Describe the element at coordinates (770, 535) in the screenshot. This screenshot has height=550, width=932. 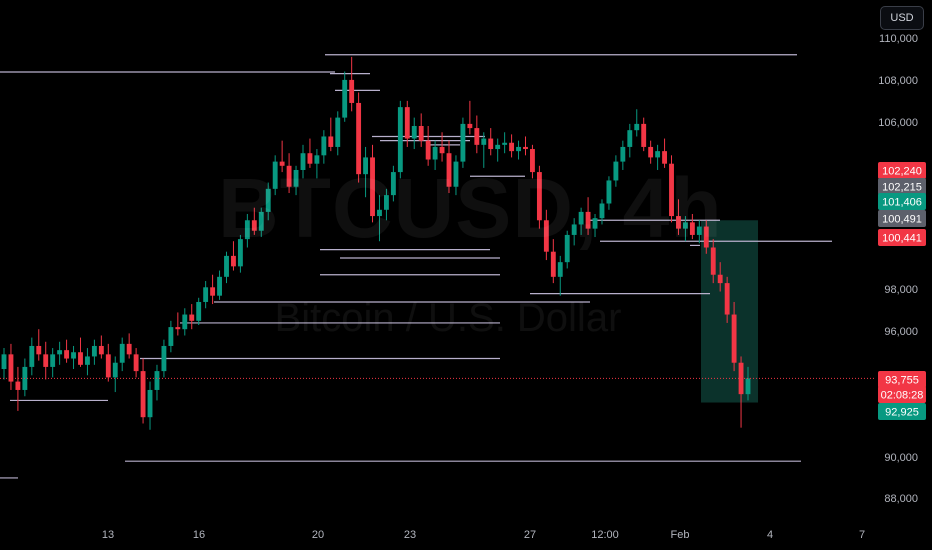
I see `x-tick-label: 4` at that location.